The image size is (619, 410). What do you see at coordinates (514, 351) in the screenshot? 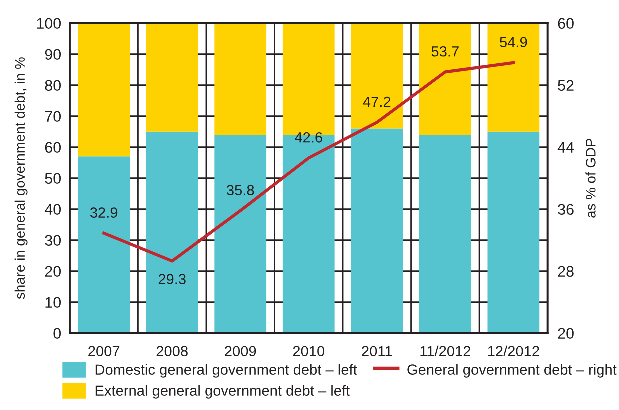
I see `x-tick-label: 12/2012` at bounding box center [514, 351].